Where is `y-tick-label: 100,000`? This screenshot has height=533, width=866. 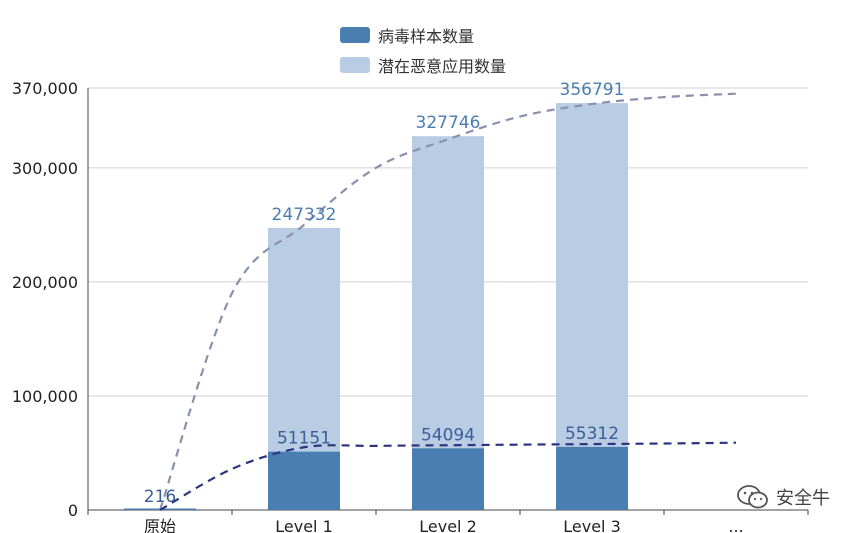 y-tick-label: 100,000 is located at coordinates (45, 396).